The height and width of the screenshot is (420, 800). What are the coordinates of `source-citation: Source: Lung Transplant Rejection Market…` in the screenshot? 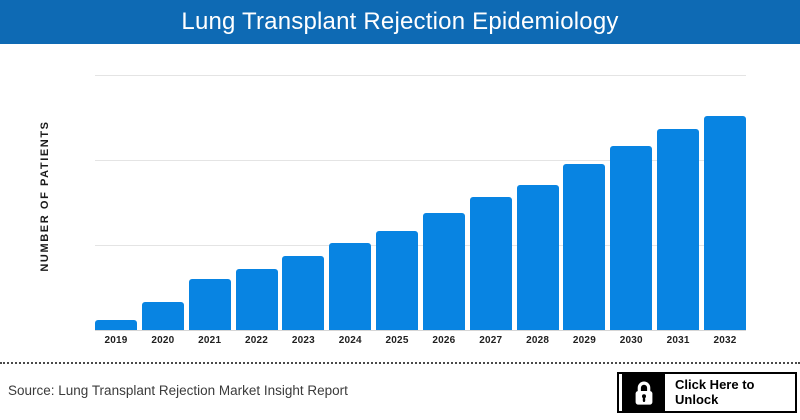 It's located at (178, 390).